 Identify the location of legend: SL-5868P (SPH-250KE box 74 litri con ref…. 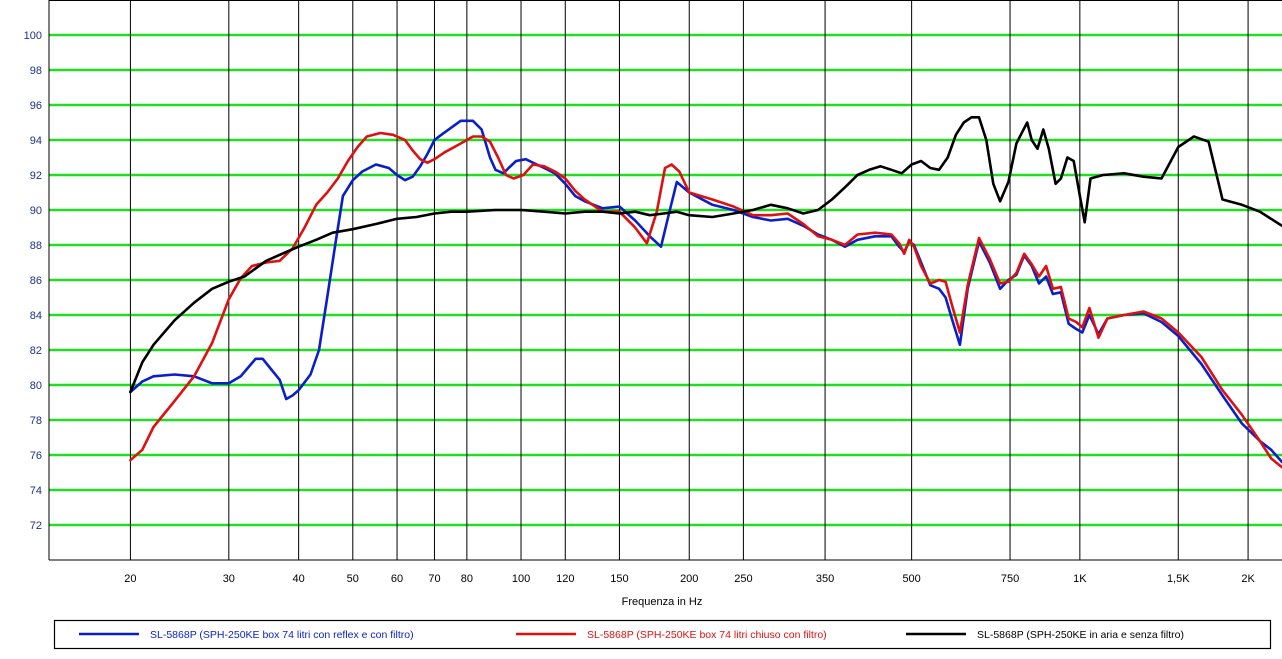
(662, 634).